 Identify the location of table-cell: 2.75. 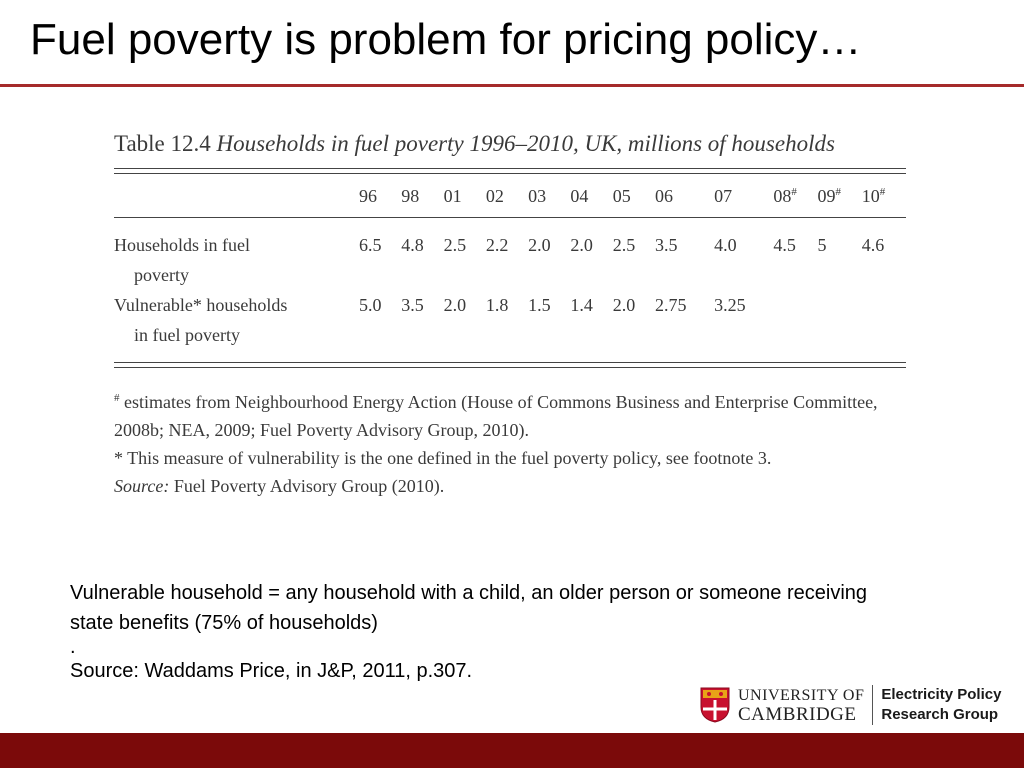
(670, 305).